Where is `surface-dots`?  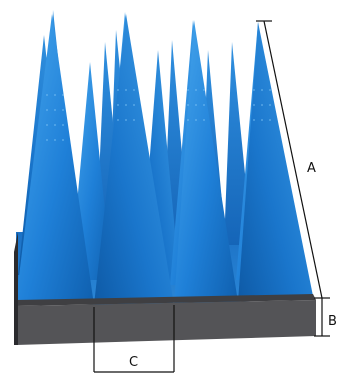
surface-dots is located at coordinates (158, 115).